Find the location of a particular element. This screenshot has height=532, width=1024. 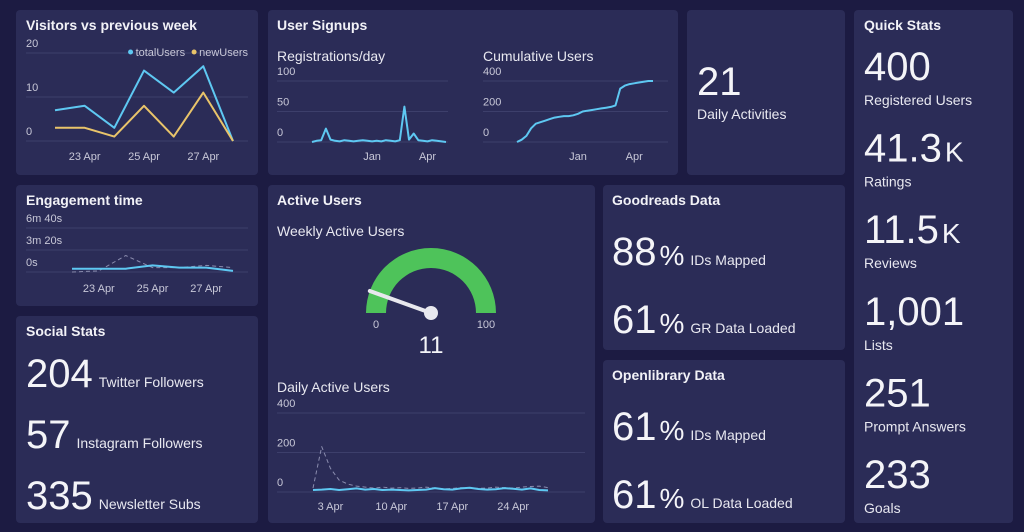

stat-value: 204 is located at coordinates (59, 374).